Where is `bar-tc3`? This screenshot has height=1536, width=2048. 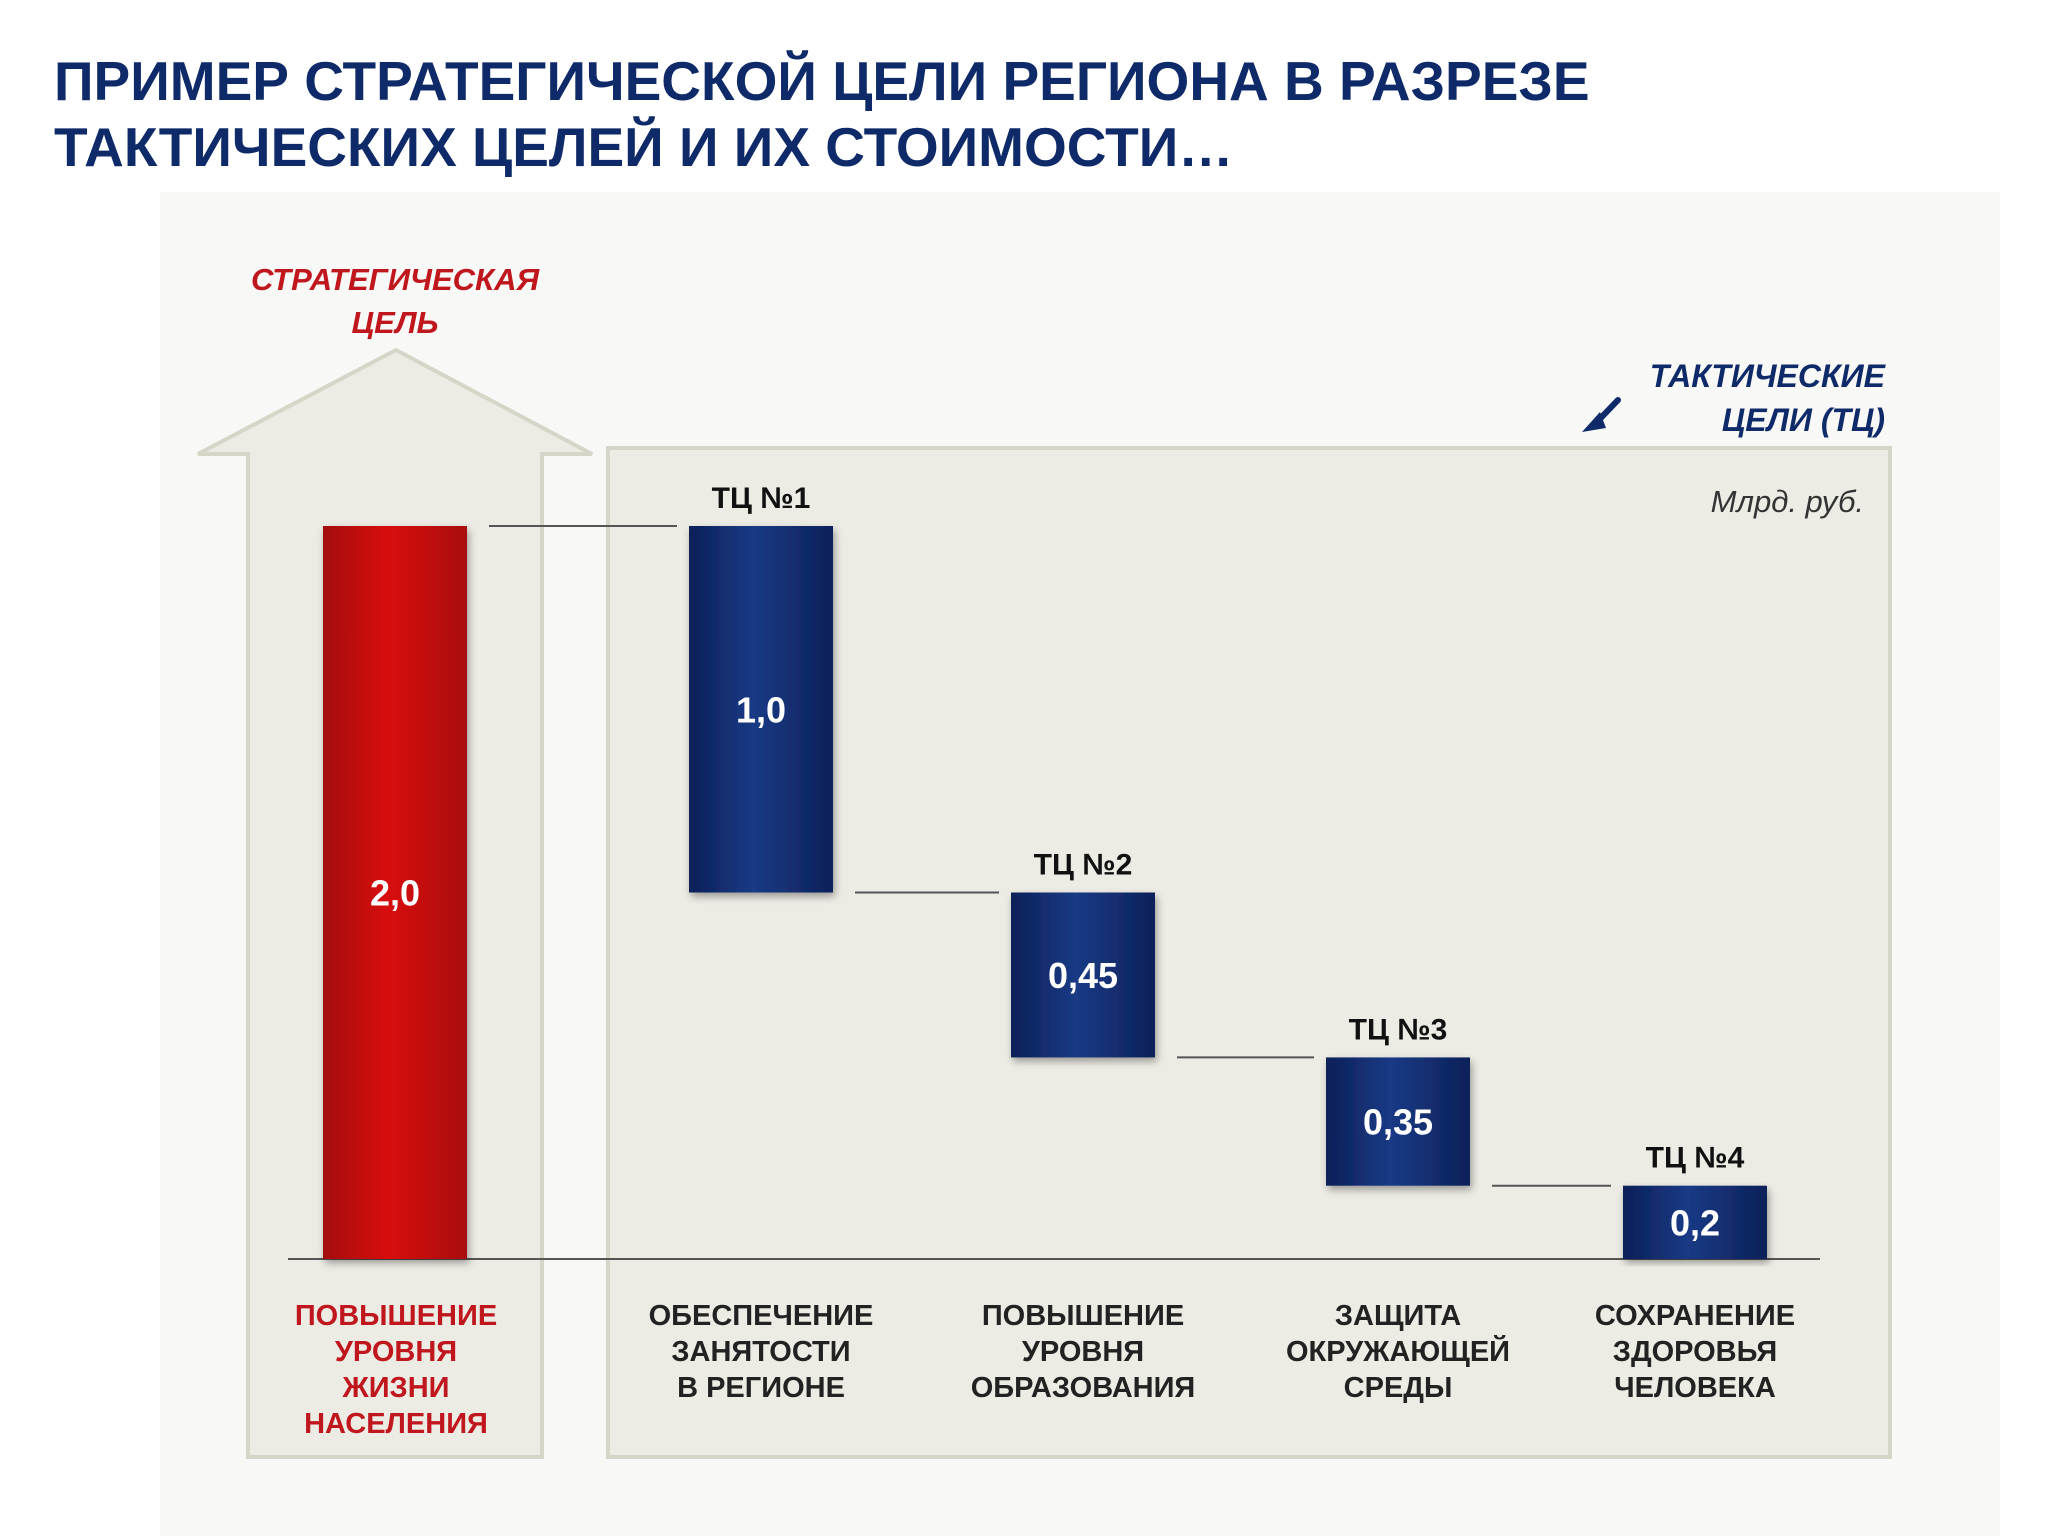 bar-tc3 is located at coordinates (1398, 1121).